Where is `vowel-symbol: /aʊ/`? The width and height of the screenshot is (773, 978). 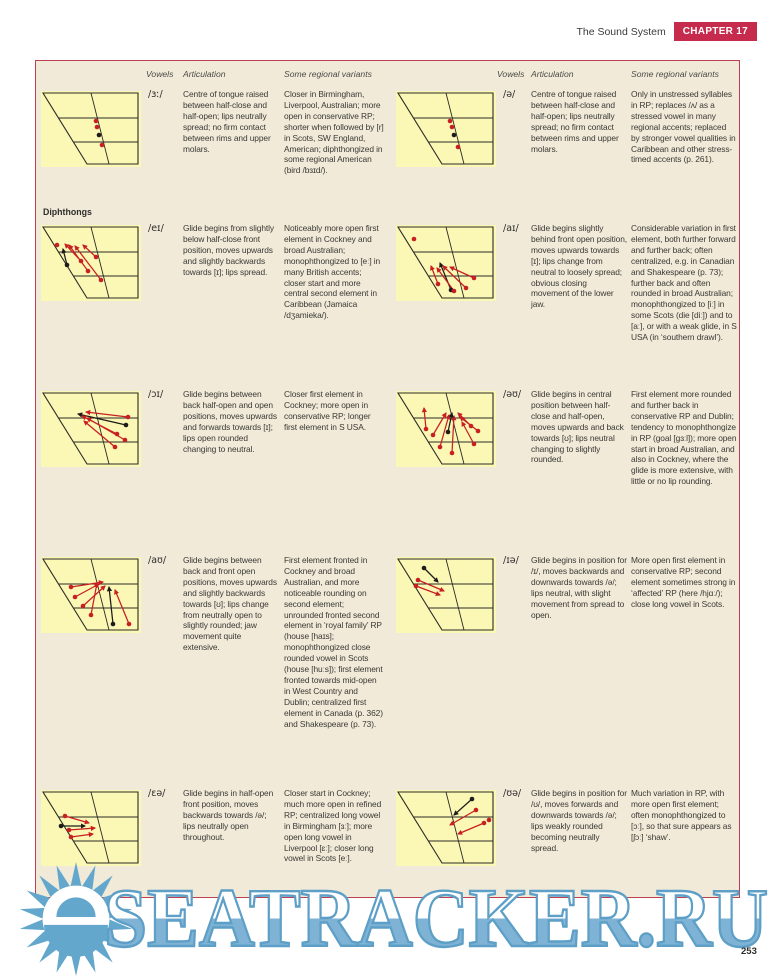
vowel-symbol: /aʊ/ is located at coordinates (157, 560).